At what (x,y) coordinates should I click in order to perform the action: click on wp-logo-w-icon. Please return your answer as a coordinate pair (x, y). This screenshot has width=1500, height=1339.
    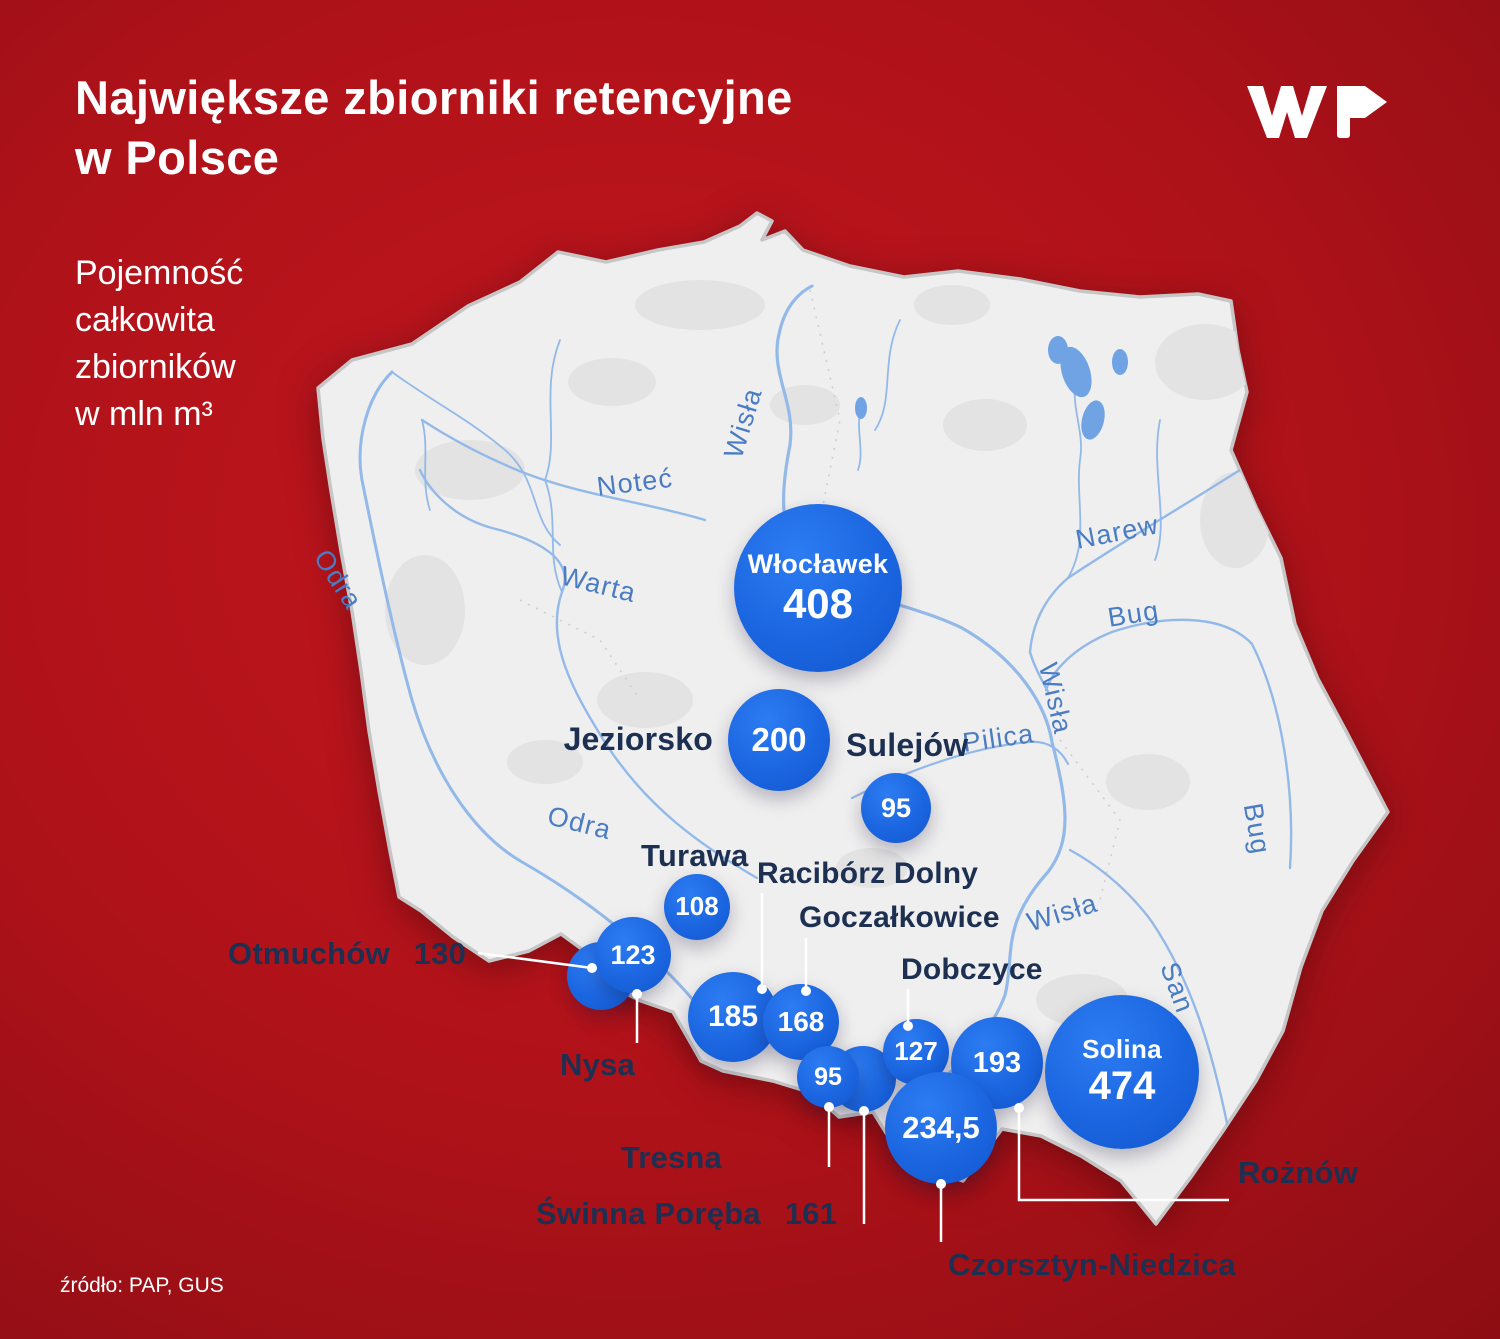
    Looking at the image, I should click on (1287, 112).